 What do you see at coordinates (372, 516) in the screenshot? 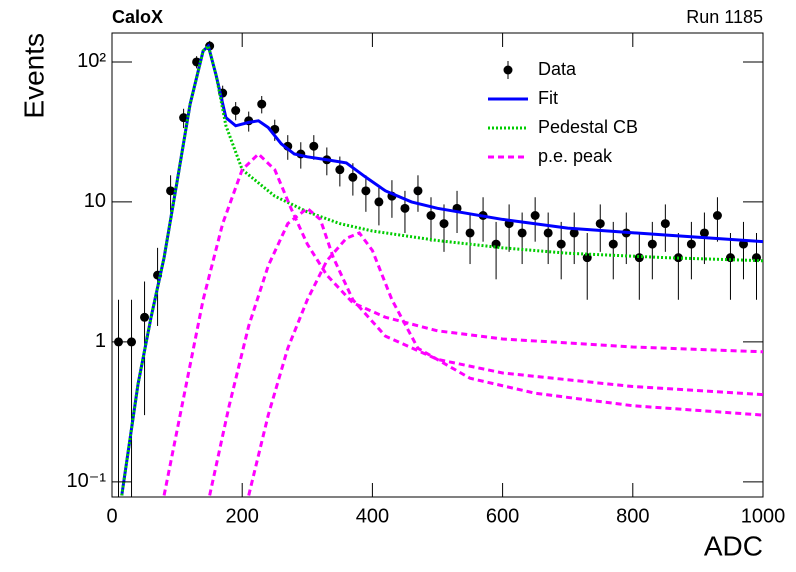
I see `x-tick-label: 400` at bounding box center [372, 516].